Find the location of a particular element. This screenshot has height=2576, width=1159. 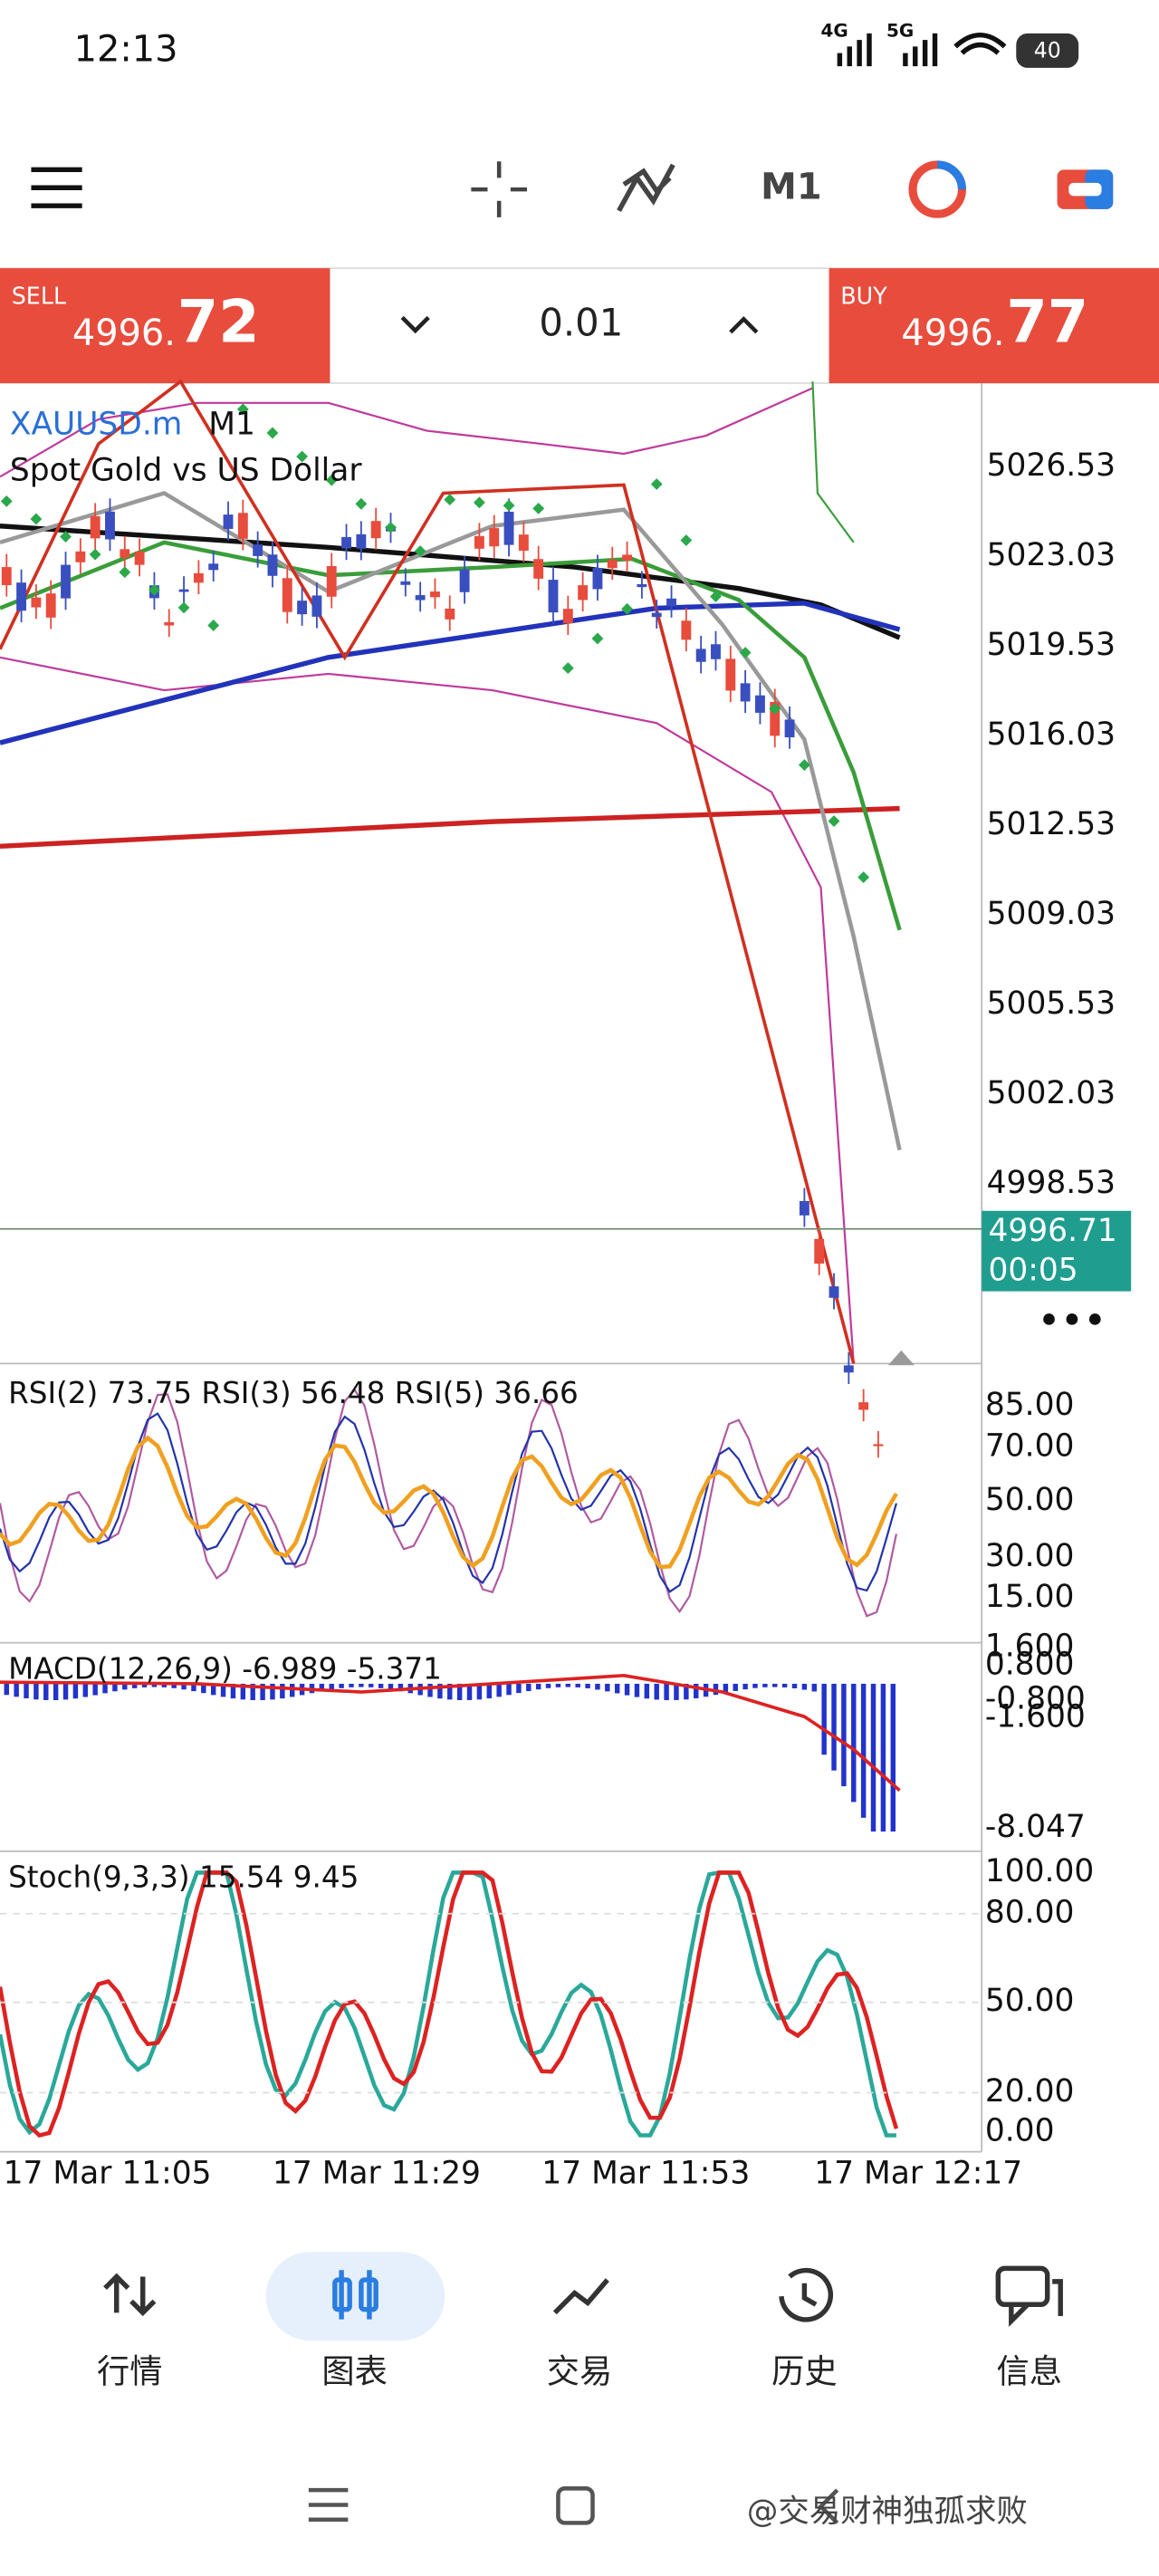

envelope-line is located at coordinates (833, 462).